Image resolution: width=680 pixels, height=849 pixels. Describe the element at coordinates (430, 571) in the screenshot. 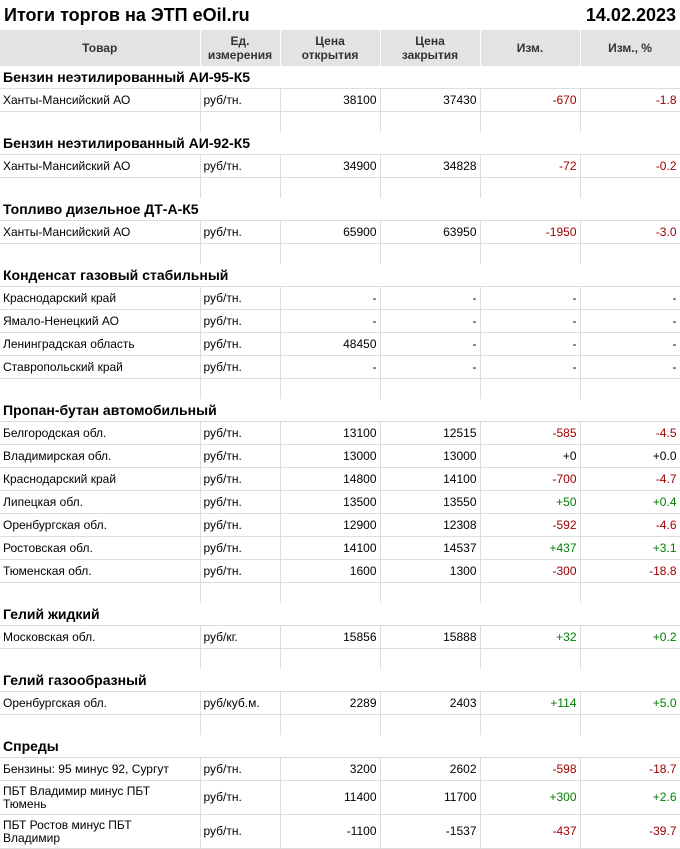

I see `value-cell: 1300` at that location.